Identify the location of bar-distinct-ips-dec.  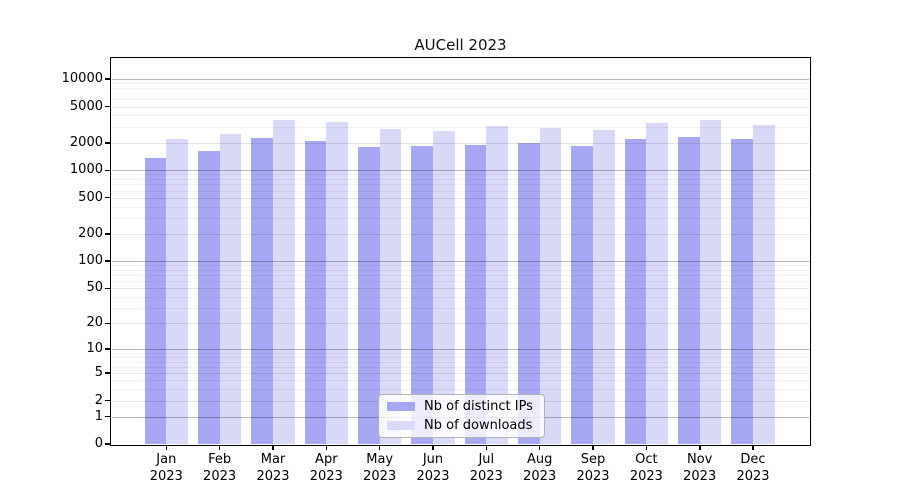
(742, 291).